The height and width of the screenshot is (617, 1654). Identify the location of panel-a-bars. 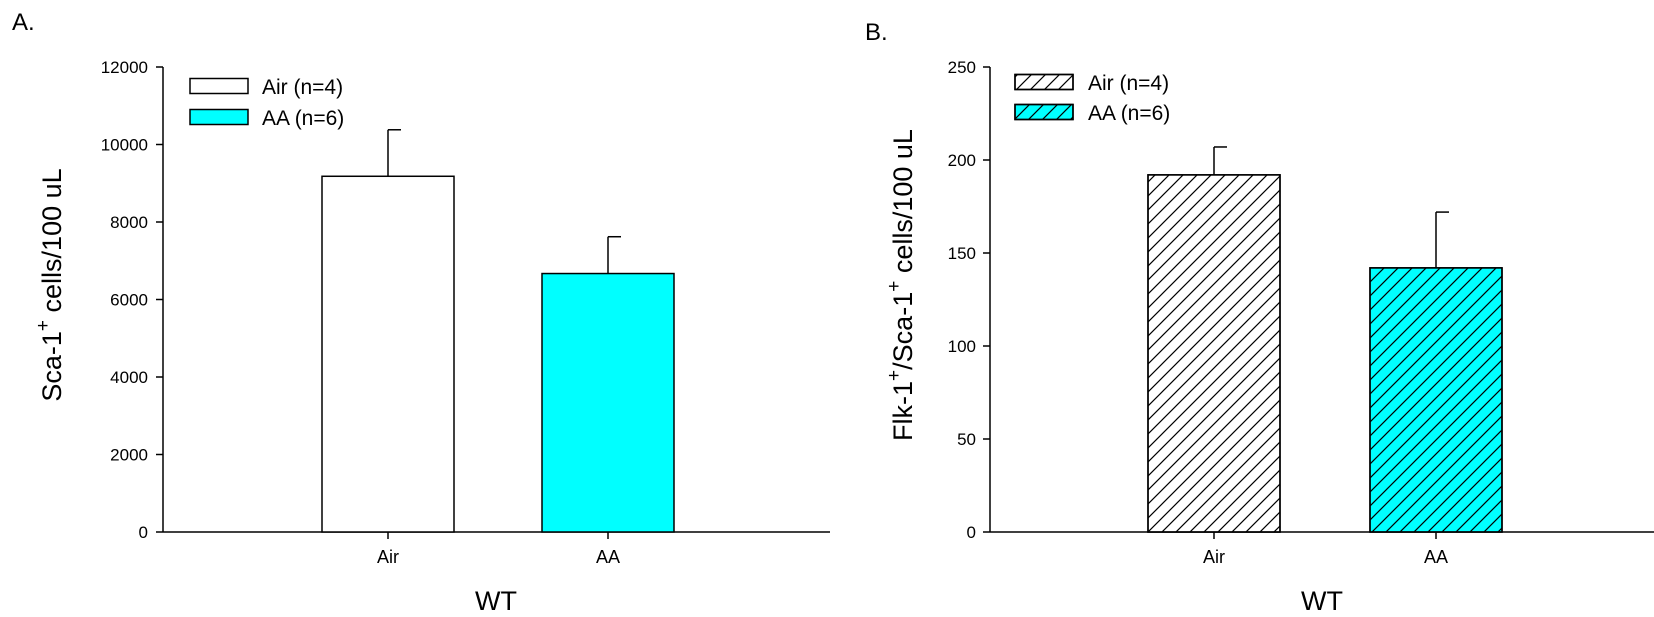
(498, 331).